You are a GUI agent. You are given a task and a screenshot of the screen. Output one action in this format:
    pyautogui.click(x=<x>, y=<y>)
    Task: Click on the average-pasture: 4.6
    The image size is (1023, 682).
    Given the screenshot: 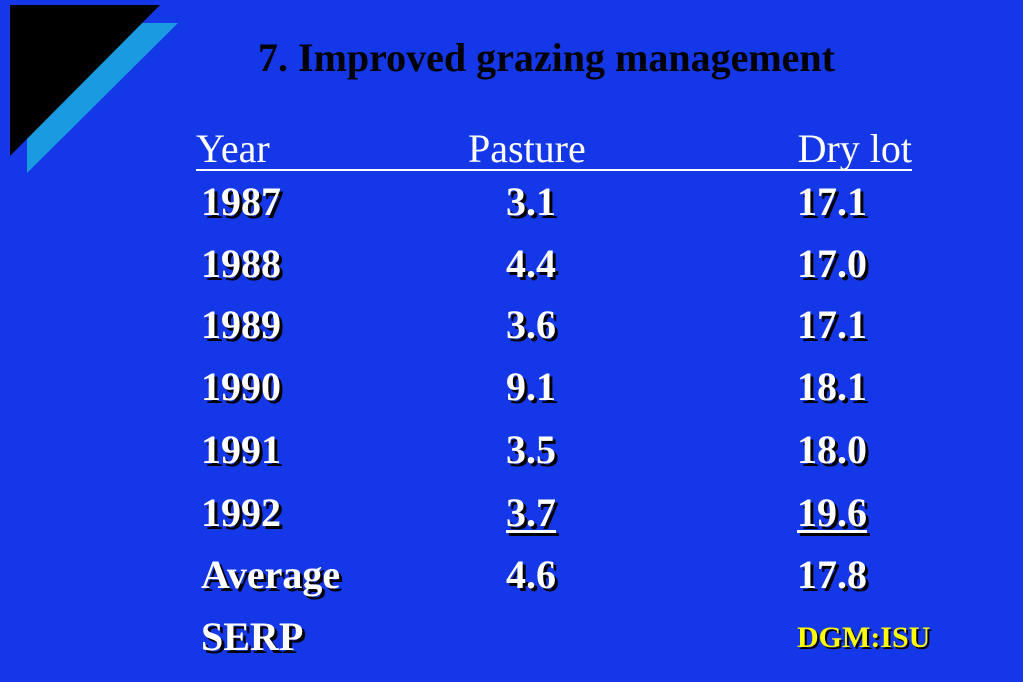 What is the action you would take?
    pyautogui.click(x=531, y=574)
    